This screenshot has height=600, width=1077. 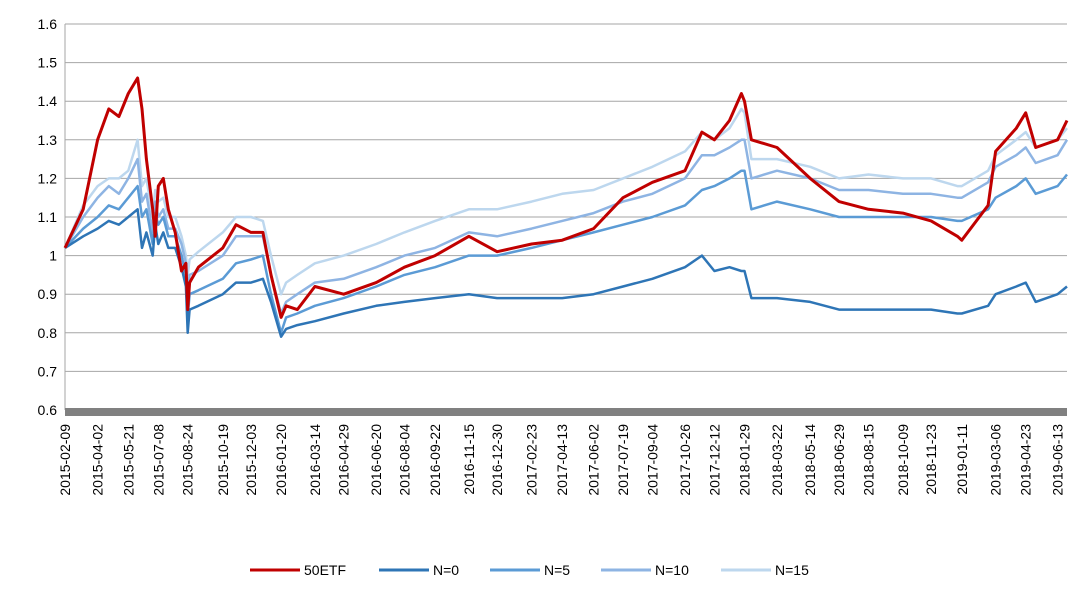 I want to click on legend-label: N=10, so click(x=672, y=570).